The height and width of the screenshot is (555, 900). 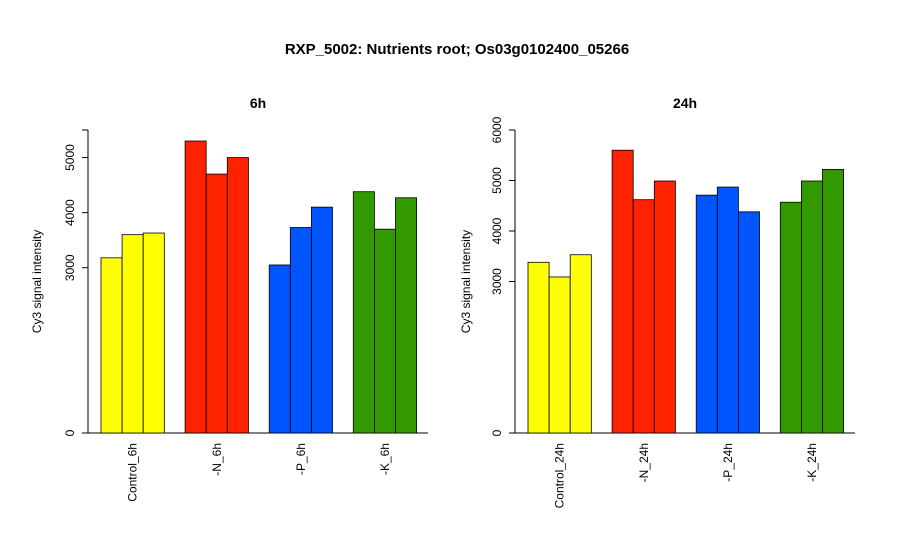 I want to click on x-category-label: -P_6h, so click(x=301, y=459).